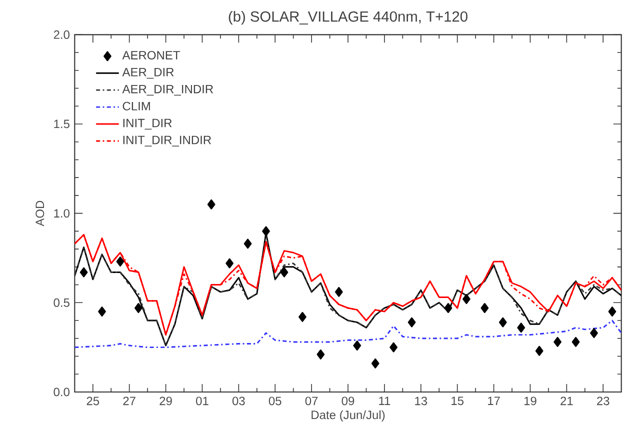  I want to click on y-tick-label: 1.0, so click(62, 213).